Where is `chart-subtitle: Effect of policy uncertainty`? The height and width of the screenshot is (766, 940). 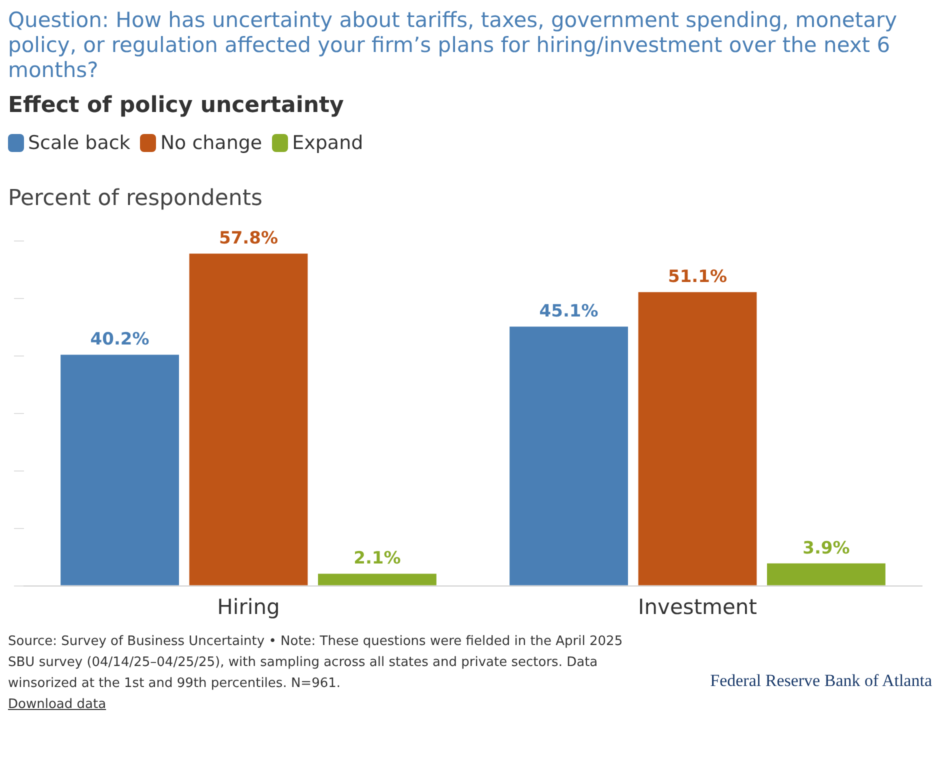
chart-subtitle: Effect of policy uncertainty is located at coordinates (176, 105).